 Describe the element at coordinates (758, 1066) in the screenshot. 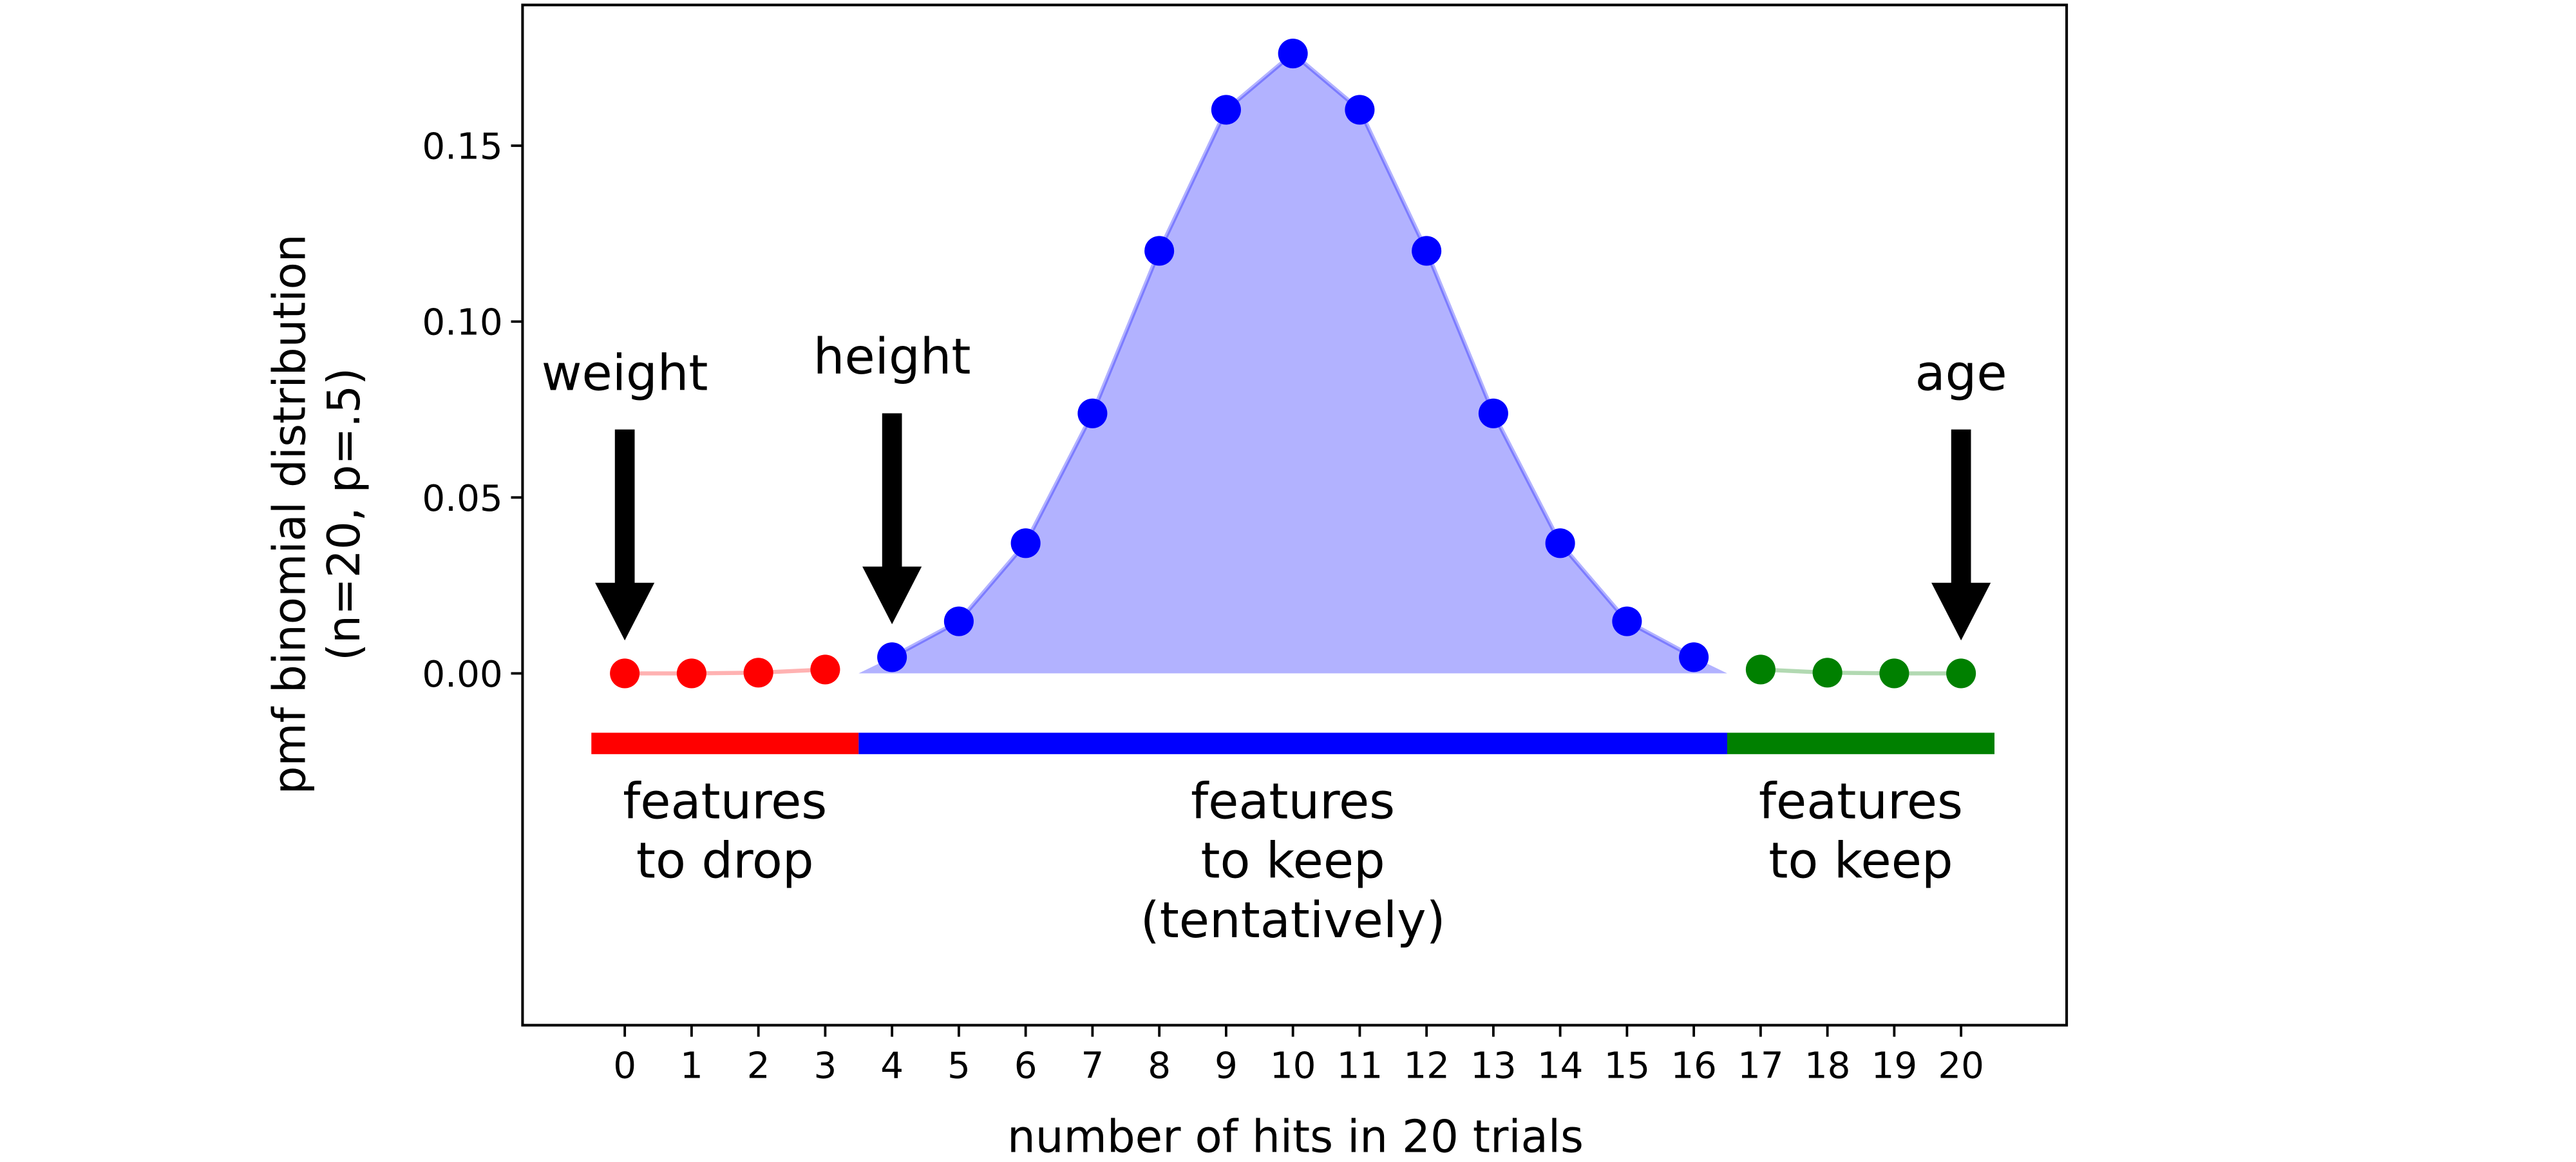

I see `x-tick-label: 2` at that location.